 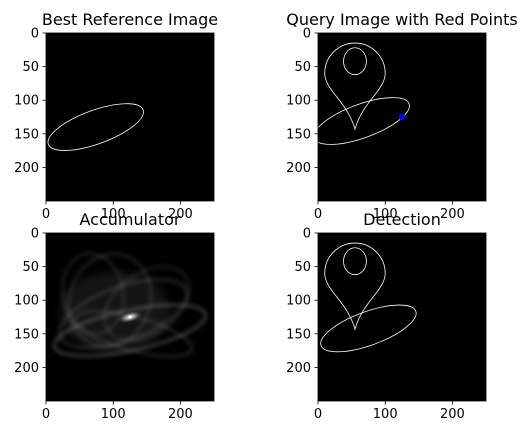 I want to click on point-marker, so click(x=402, y=117).